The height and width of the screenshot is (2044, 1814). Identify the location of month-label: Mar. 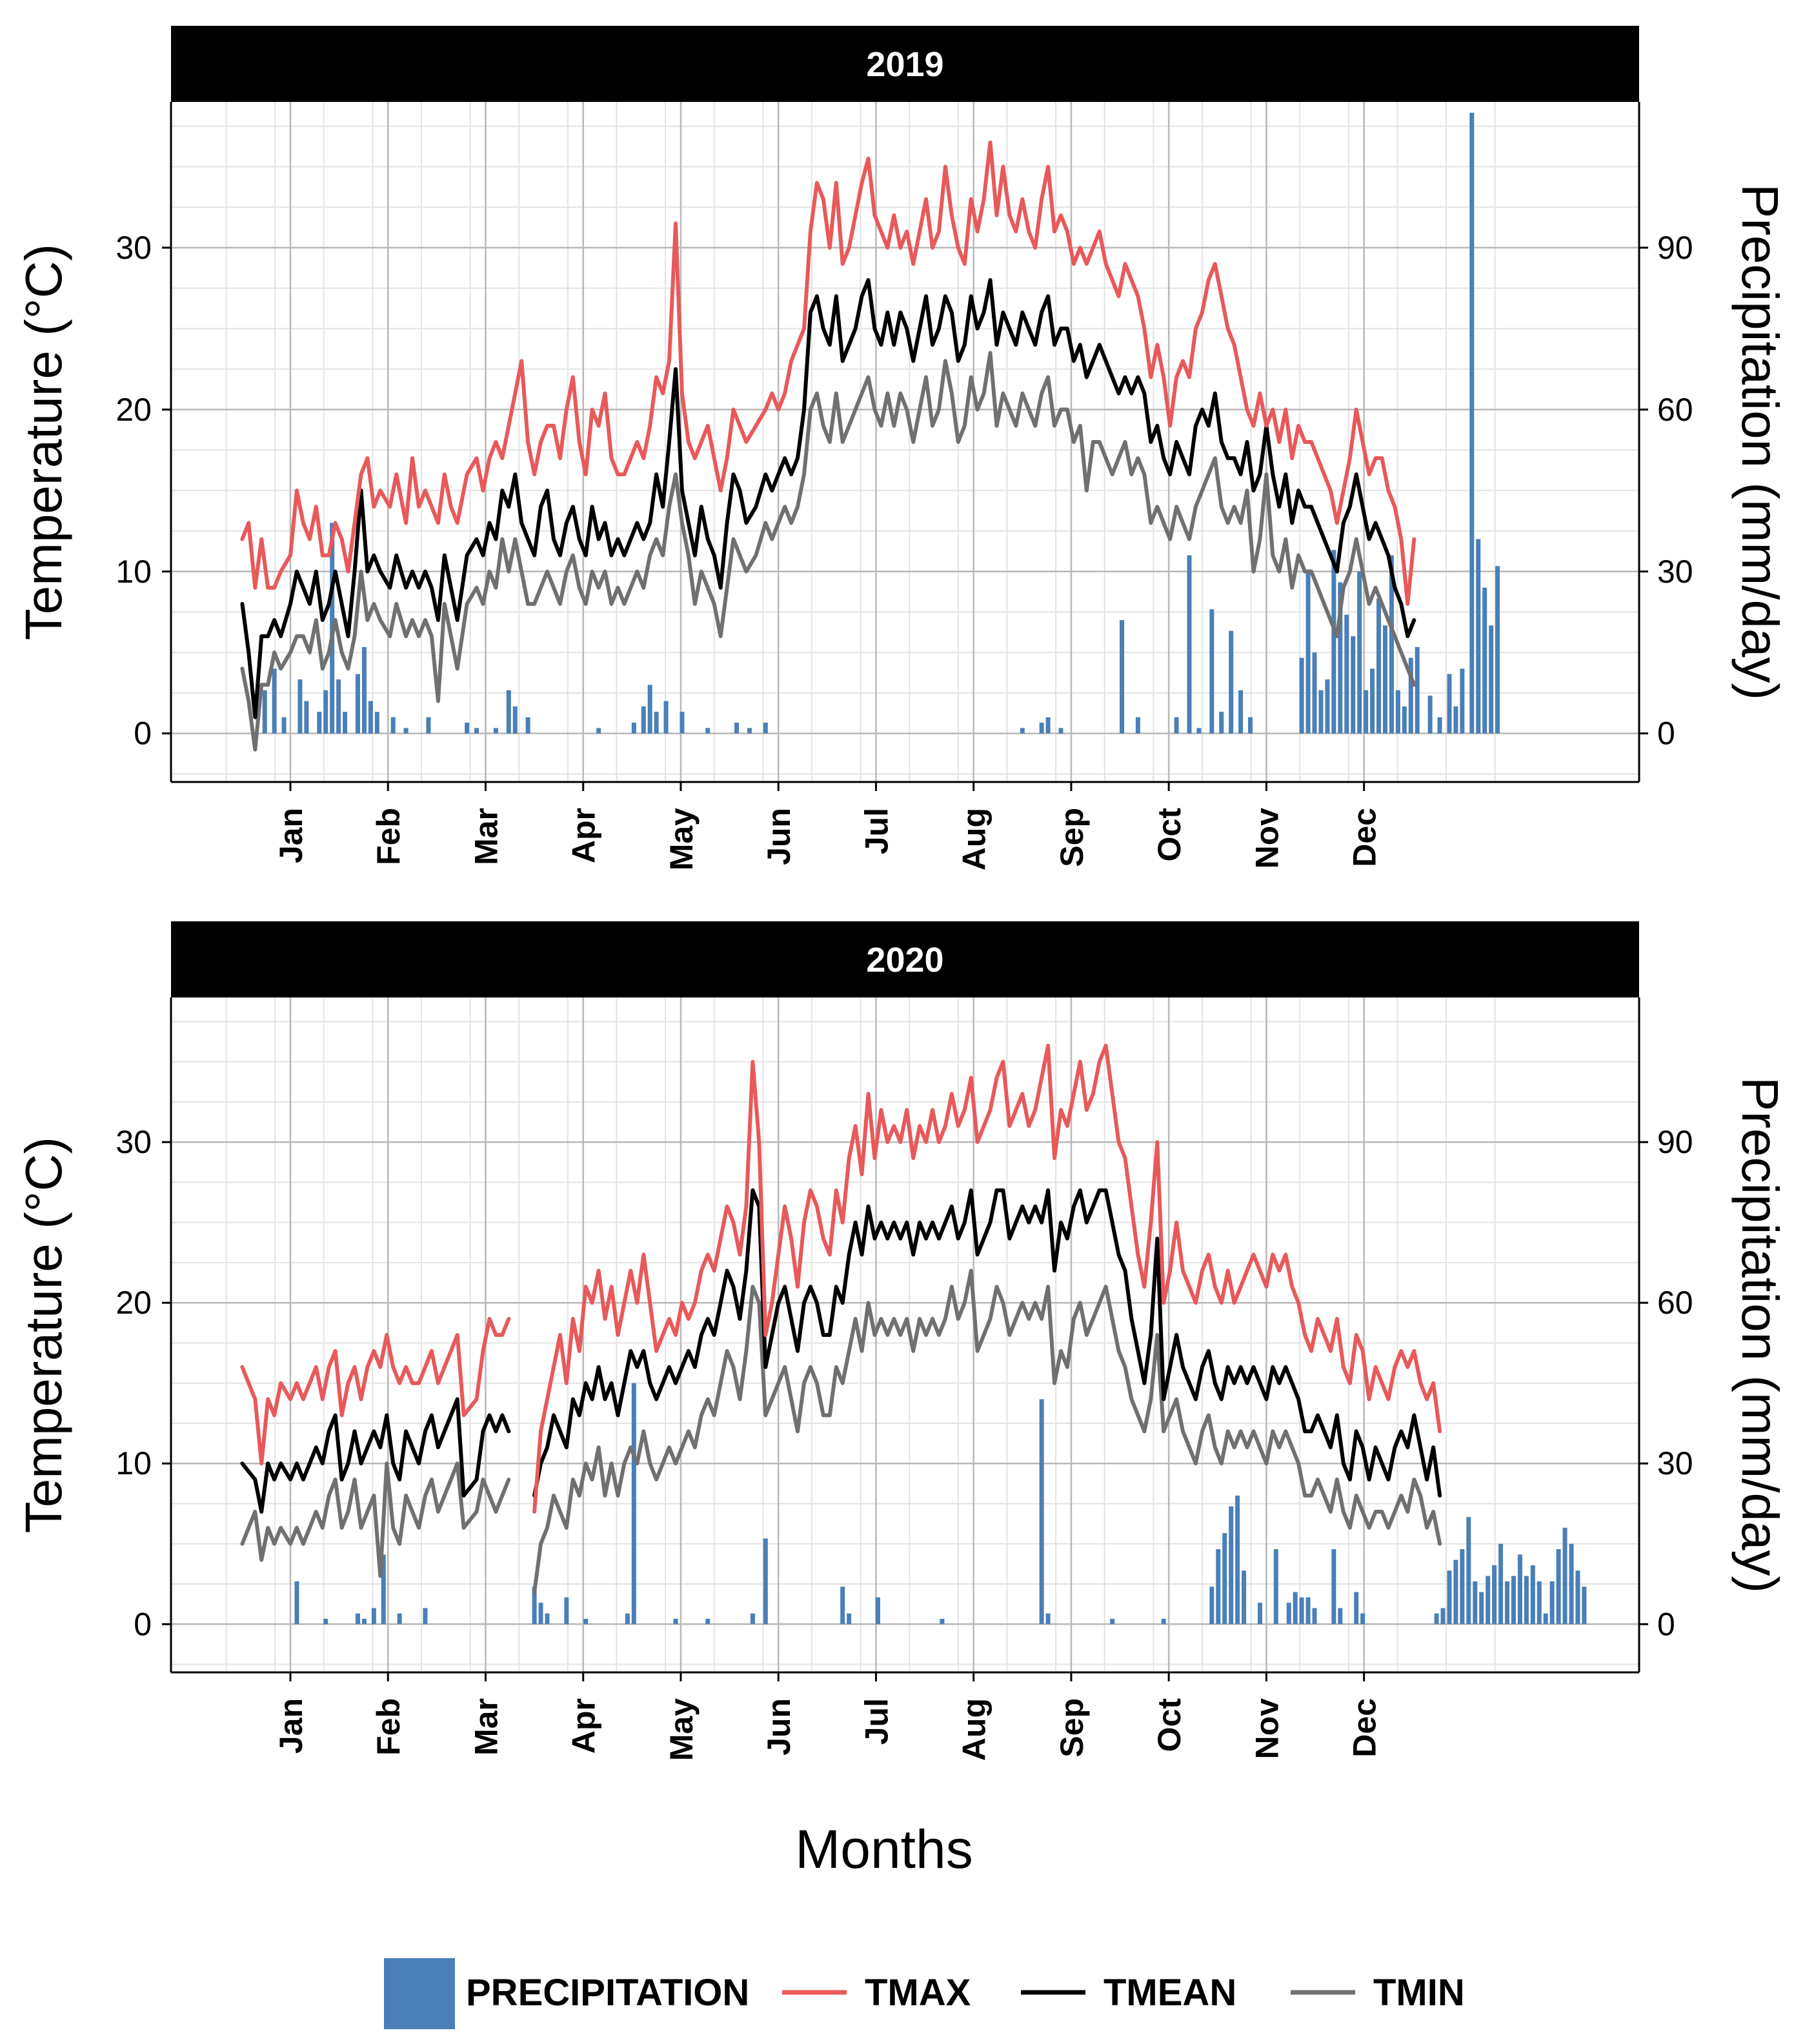
(486, 1727).